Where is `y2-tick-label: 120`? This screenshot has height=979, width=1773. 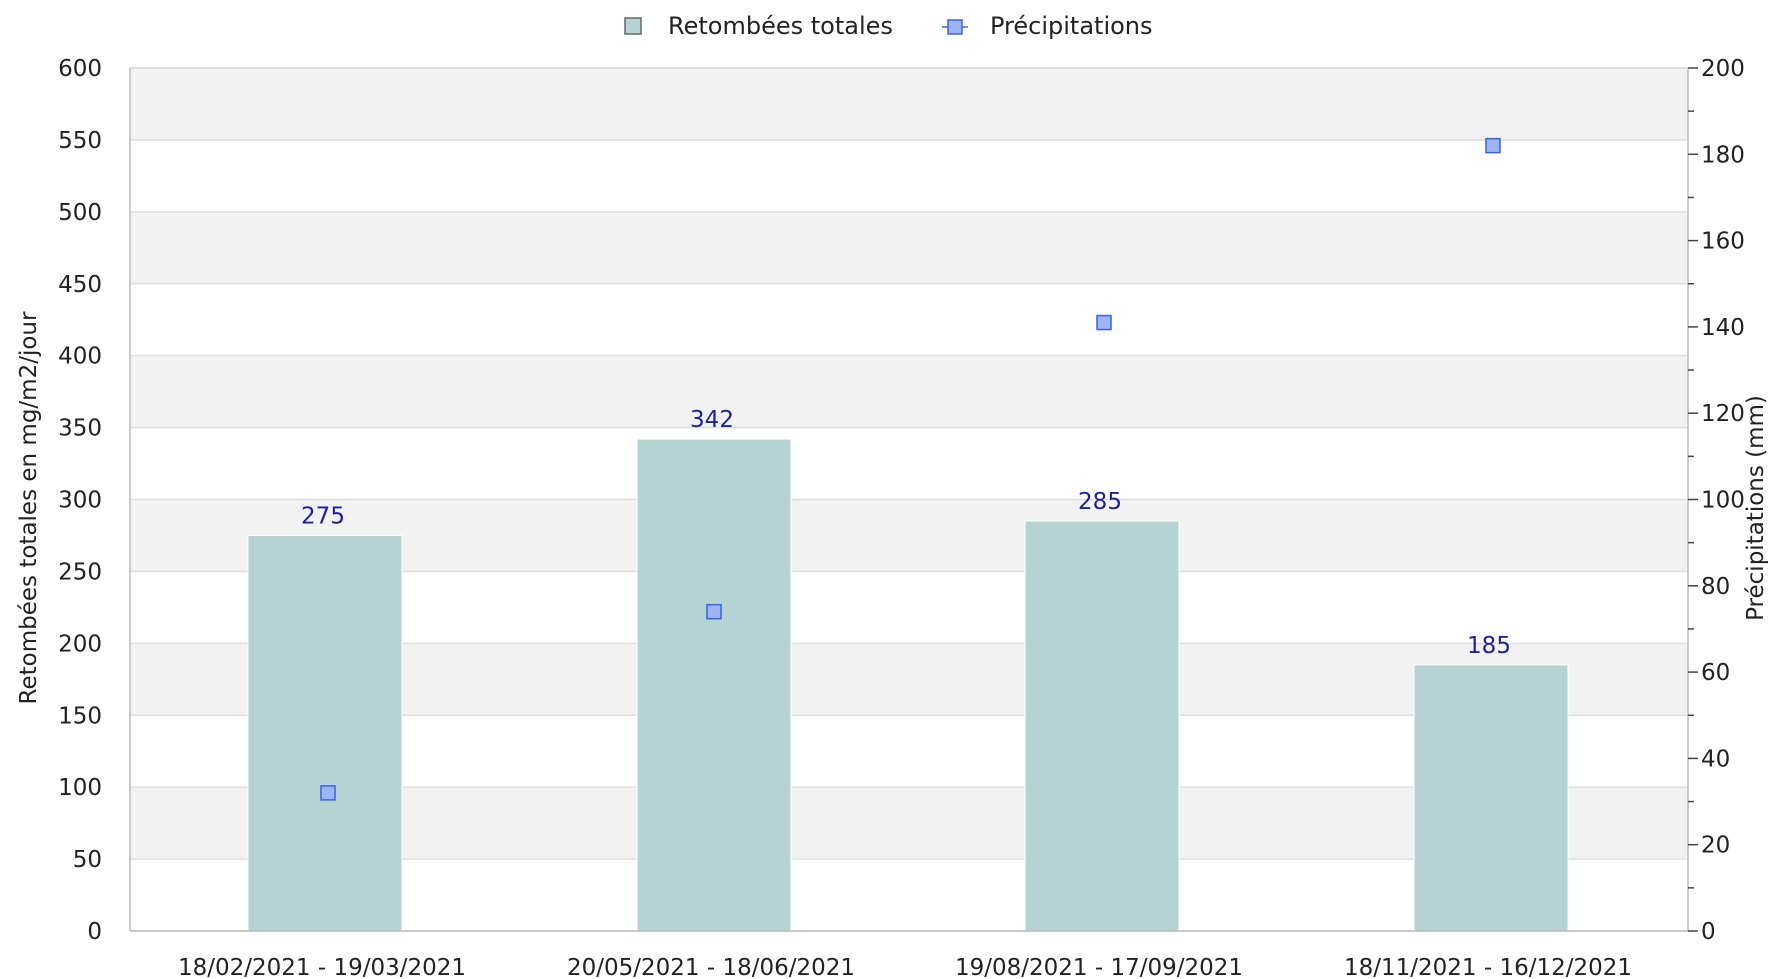
y2-tick-label: 120 is located at coordinates (1723, 414).